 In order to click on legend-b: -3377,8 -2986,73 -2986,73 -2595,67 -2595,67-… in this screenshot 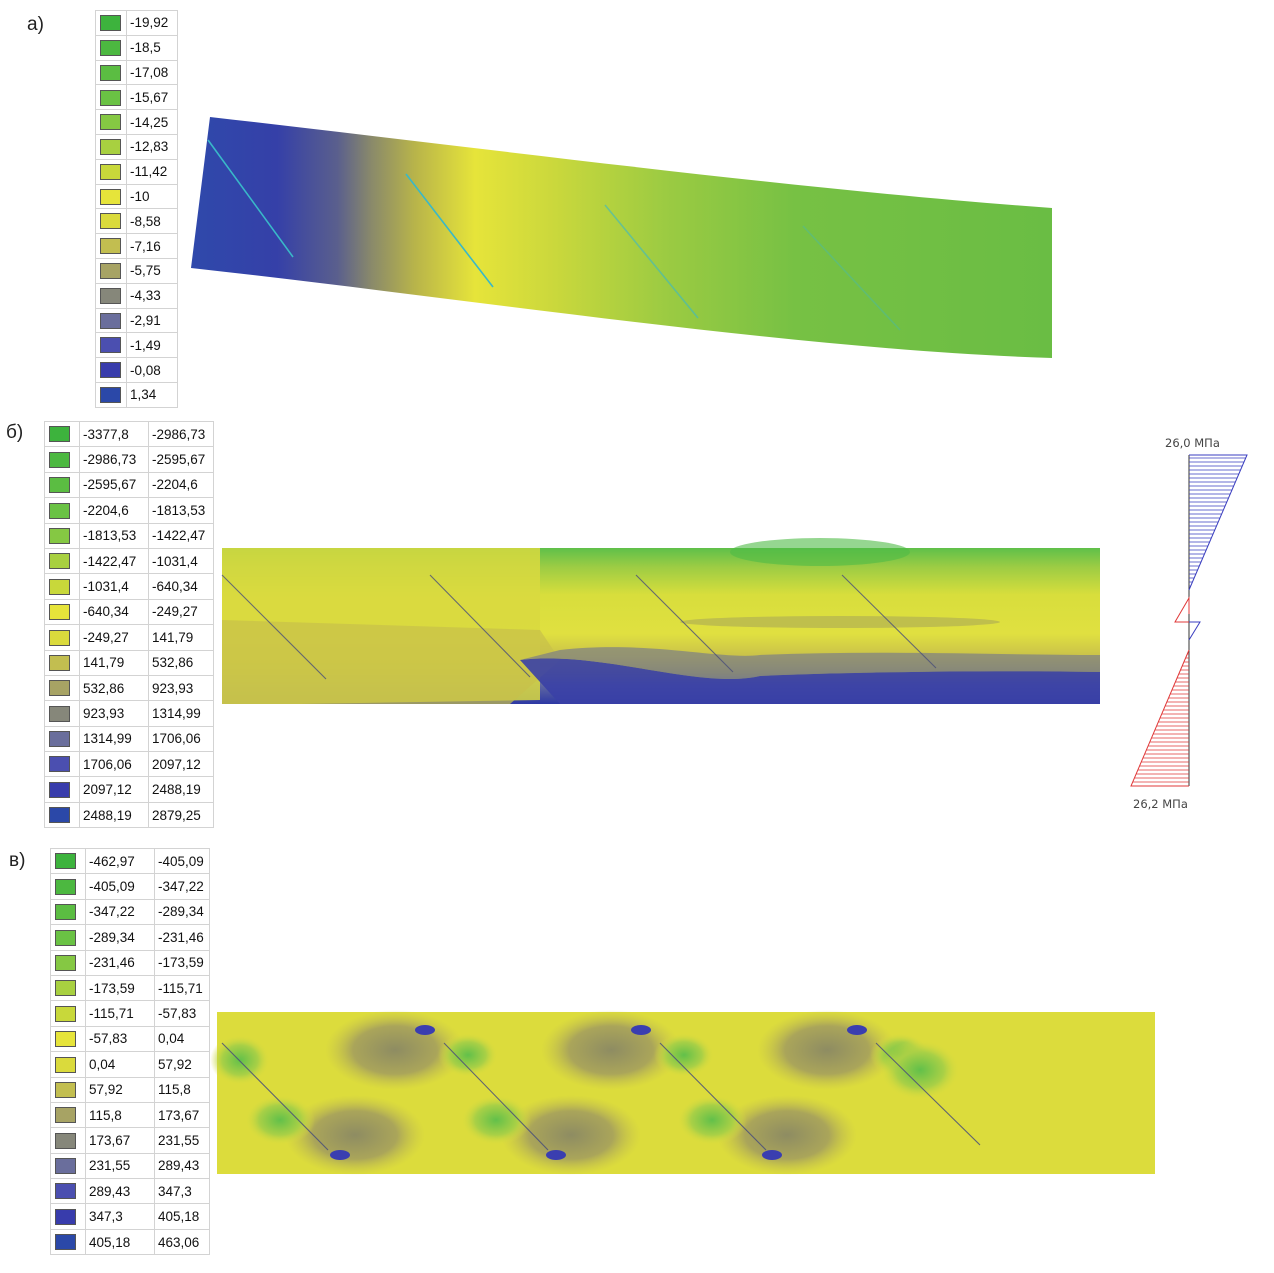, I will do `click(129, 624)`.